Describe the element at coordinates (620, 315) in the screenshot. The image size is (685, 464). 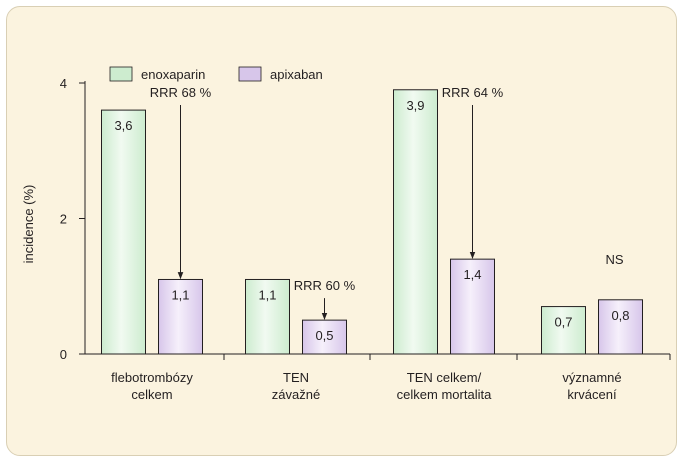
I see `bar-value-label: 0,8` at that location.